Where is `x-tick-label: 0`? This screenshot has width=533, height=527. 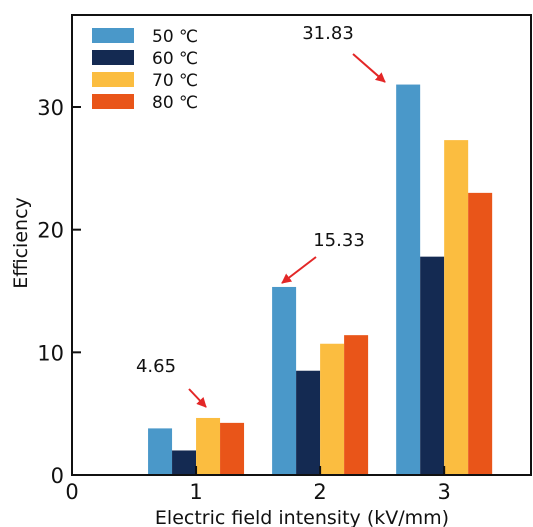
x-tick-label: 0 is located at coordinates (71, 492).